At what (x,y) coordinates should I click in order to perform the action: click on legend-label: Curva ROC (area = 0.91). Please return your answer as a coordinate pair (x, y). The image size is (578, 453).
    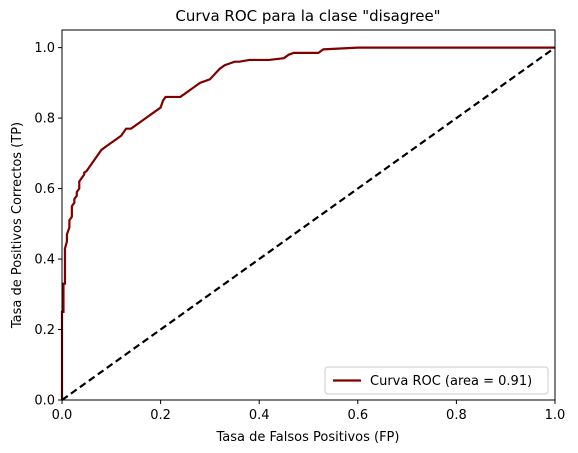
    Looking at the image, I should click on (451, 381).